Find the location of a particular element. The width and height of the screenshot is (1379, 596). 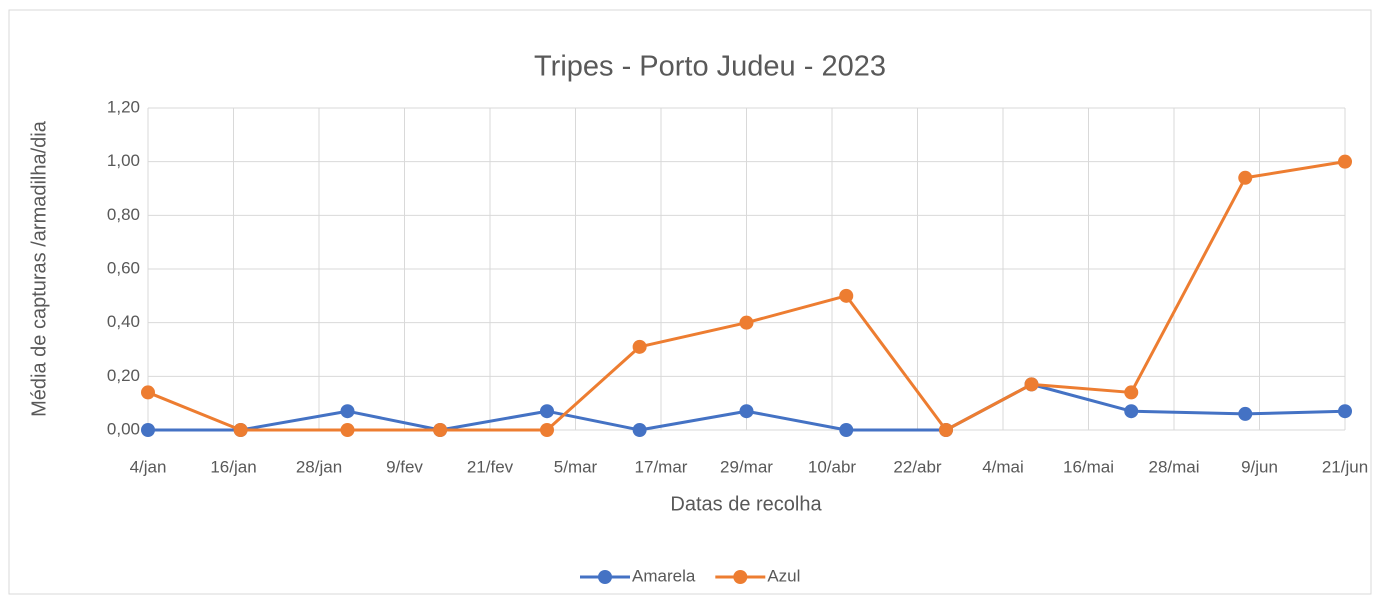

x-tick-label: 9/jun is located at coordinates (1259, 466).